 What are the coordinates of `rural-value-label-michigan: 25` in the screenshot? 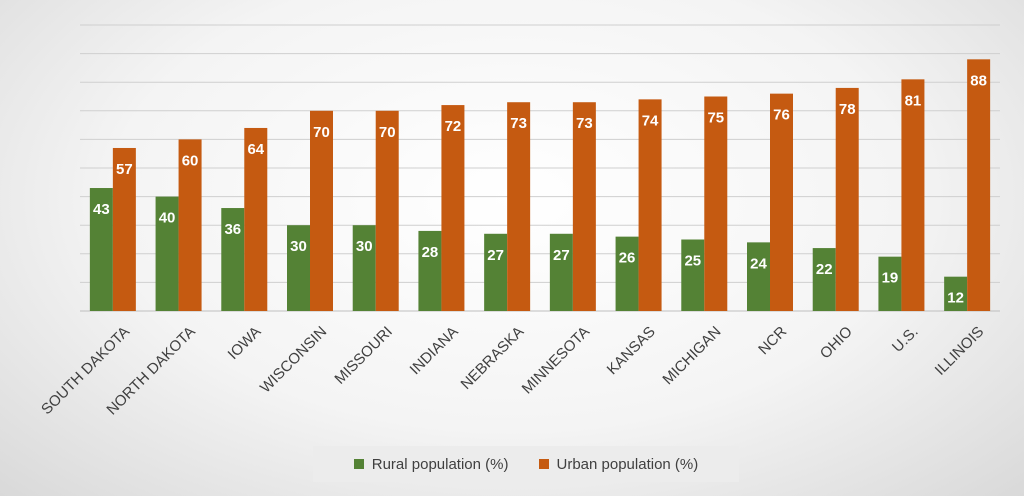 It's located at (692, 261).